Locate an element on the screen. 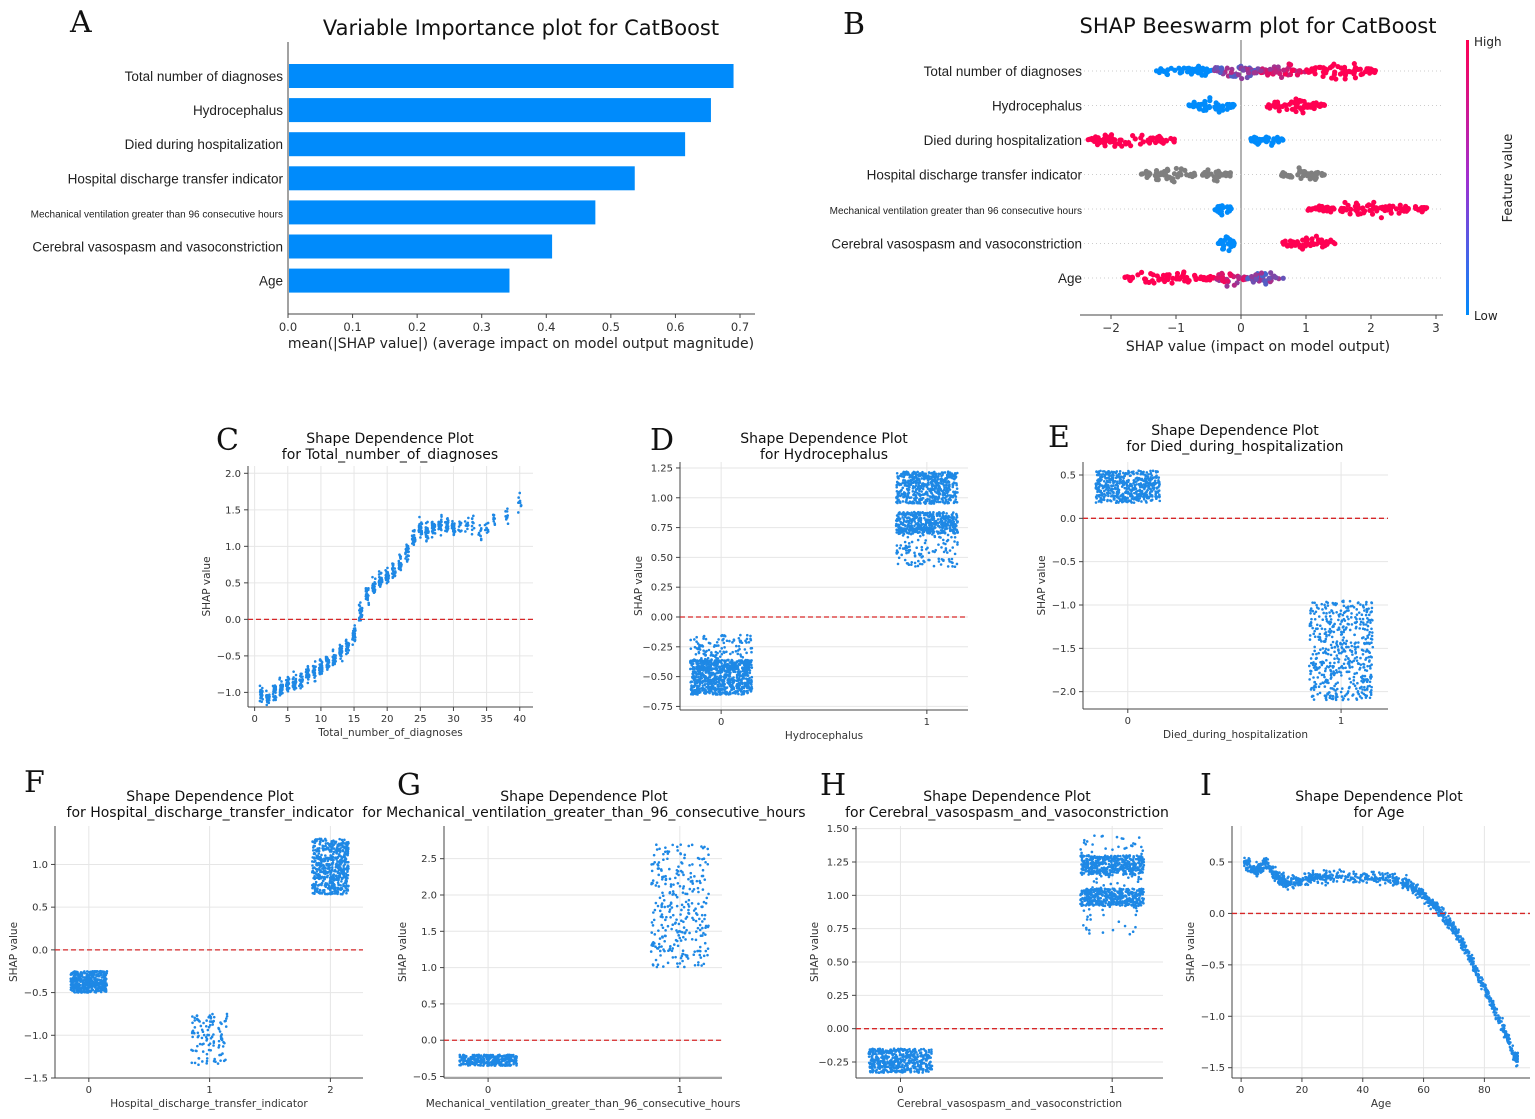  x-axis-label: SHAP value (impact on model output) is located at coordinates (1258, 347).